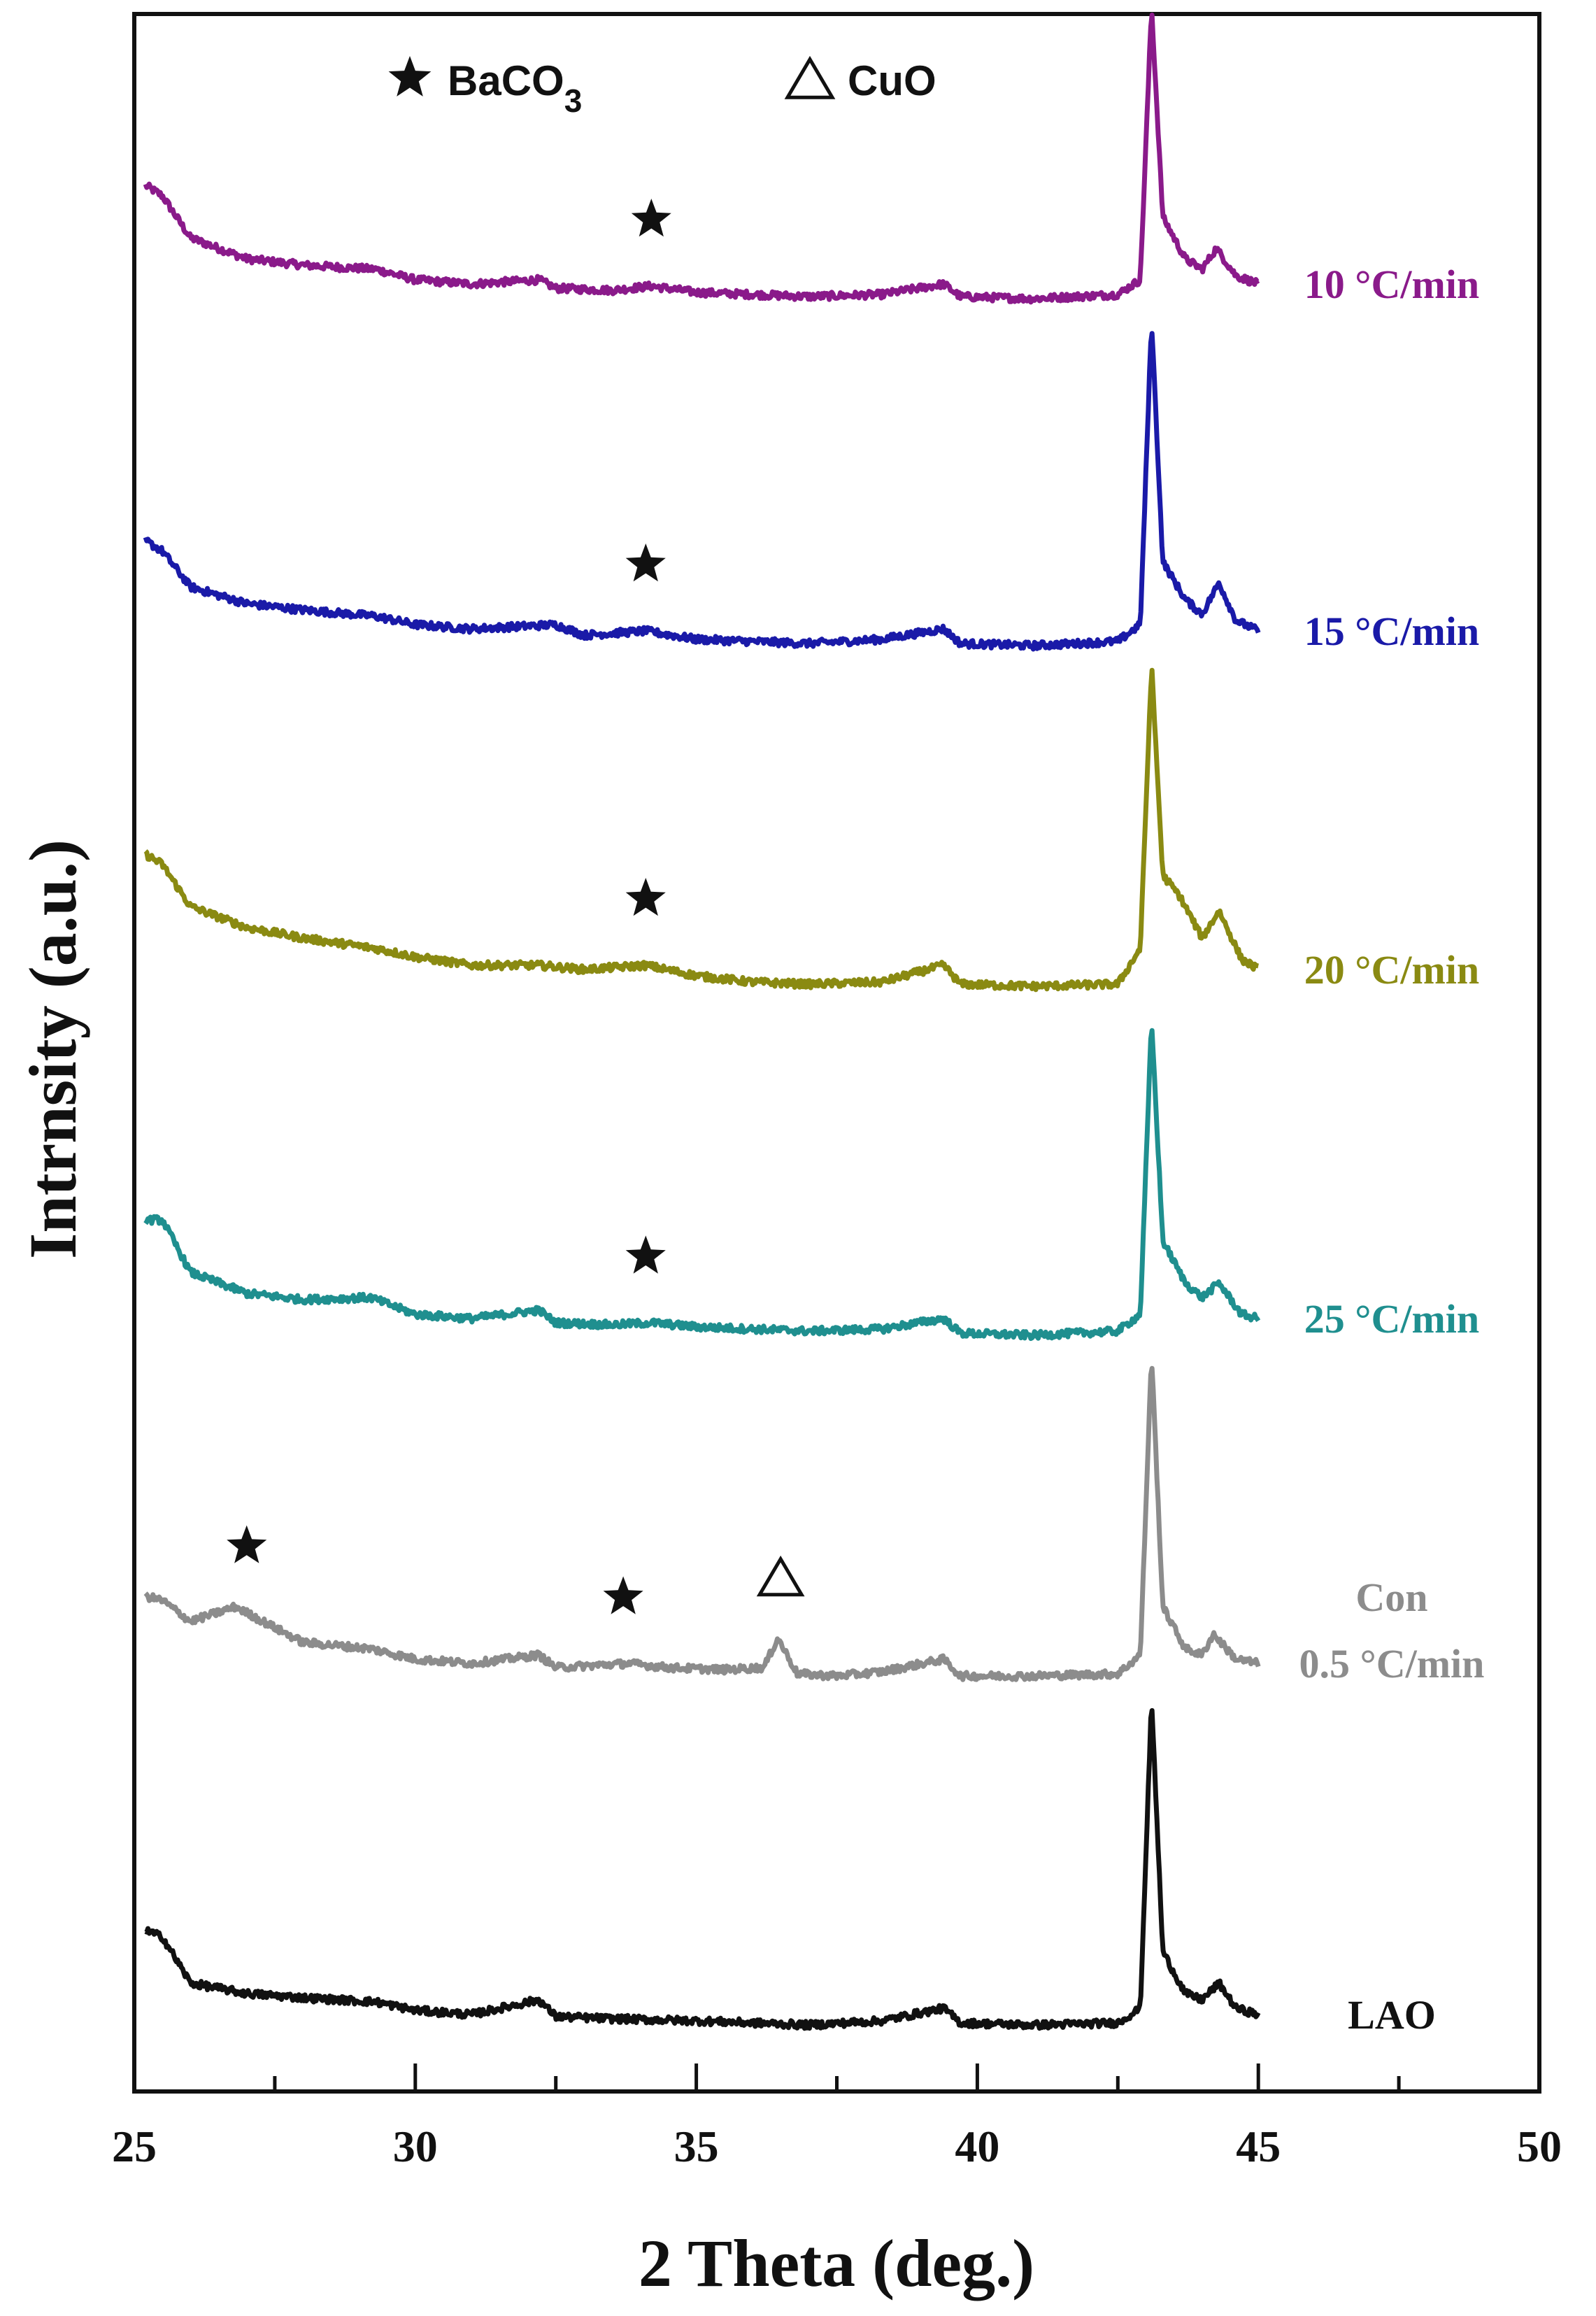 This screenshot has height=2316, width=1596. Describe the element at coordinates (52, 1049) in the screenshot. I see `y-axis-title: Intrnsity (a.u.)` at that location.